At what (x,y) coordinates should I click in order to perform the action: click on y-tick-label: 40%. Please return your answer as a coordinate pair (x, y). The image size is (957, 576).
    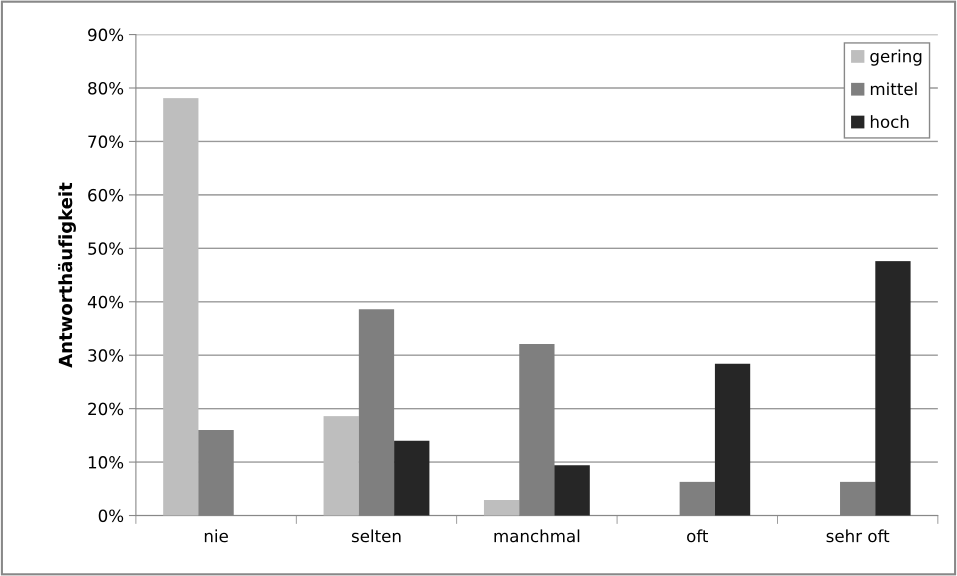
    Looking at the image, I should click on (106, 302).